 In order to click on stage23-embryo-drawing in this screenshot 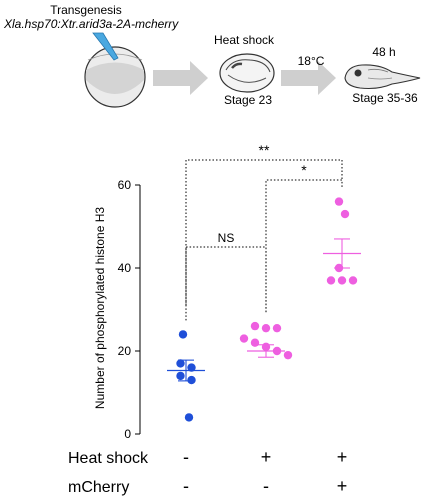, I will do `click(247, 73)`.